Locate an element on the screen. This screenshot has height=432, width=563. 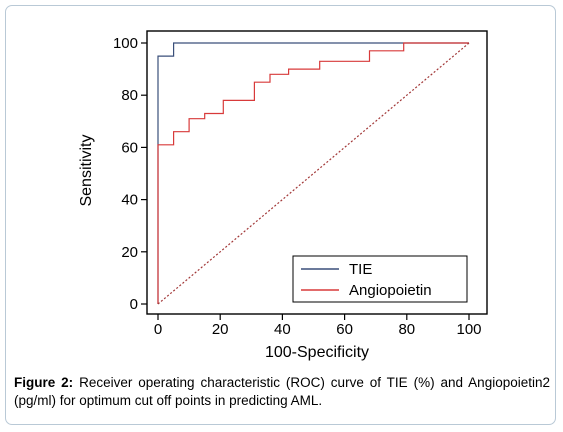
y-tick-label: 60 is located at coordinates (129, 147).